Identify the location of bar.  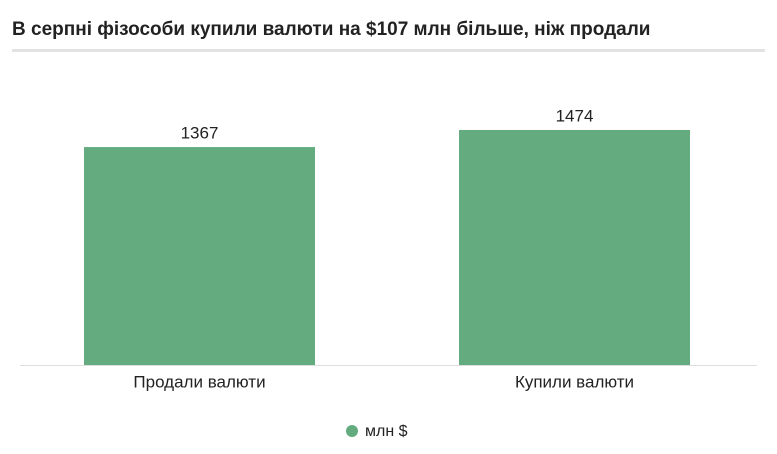
(199, 256).